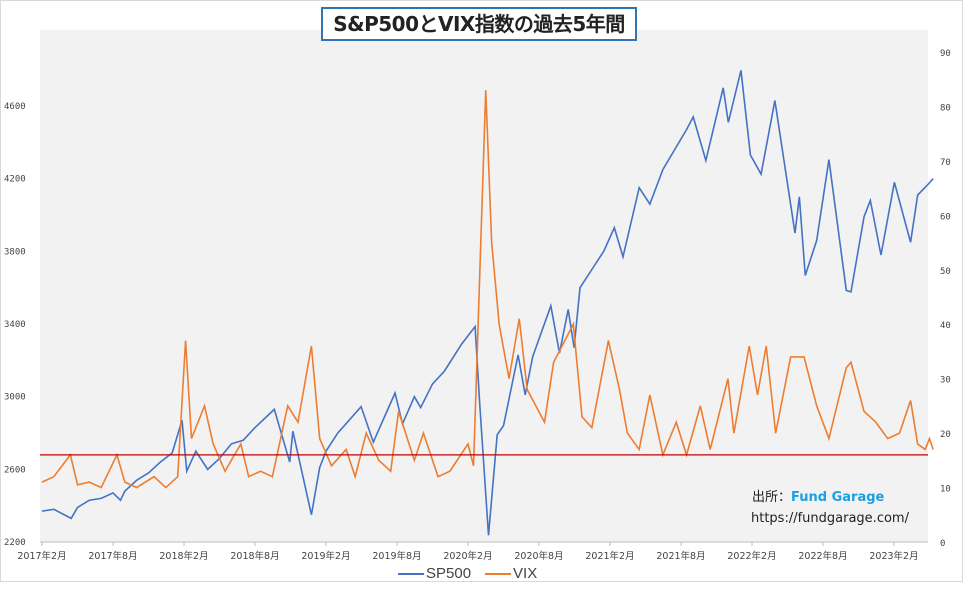 The width and height of the screenshot is (965, 590). Describe the element at coordinates (830, 518) in the screenshot. I see `source-url: https://fundgarage.com/` at that location.